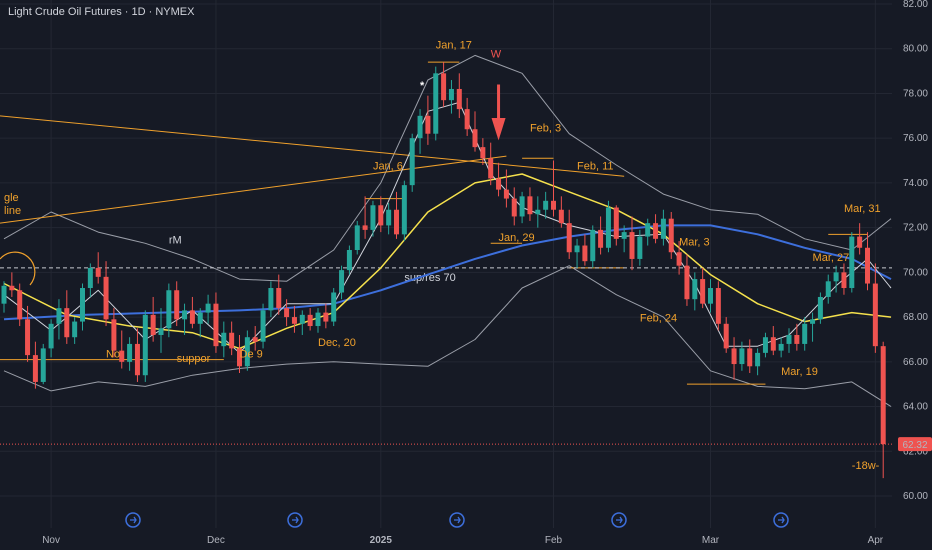  What do you see at coordinates (799, 372) in the screenshot?
I see `annotation-label: Mar, 19` at bounding box center [799, 372].